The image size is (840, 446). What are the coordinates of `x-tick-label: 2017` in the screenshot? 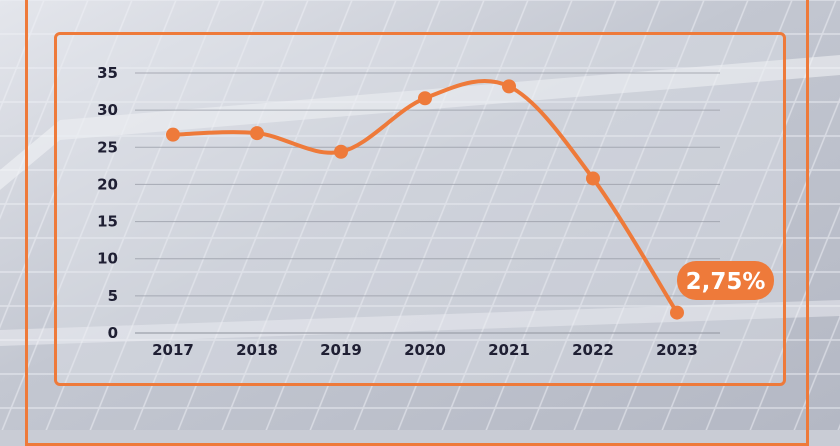 It's located at (173, 350).